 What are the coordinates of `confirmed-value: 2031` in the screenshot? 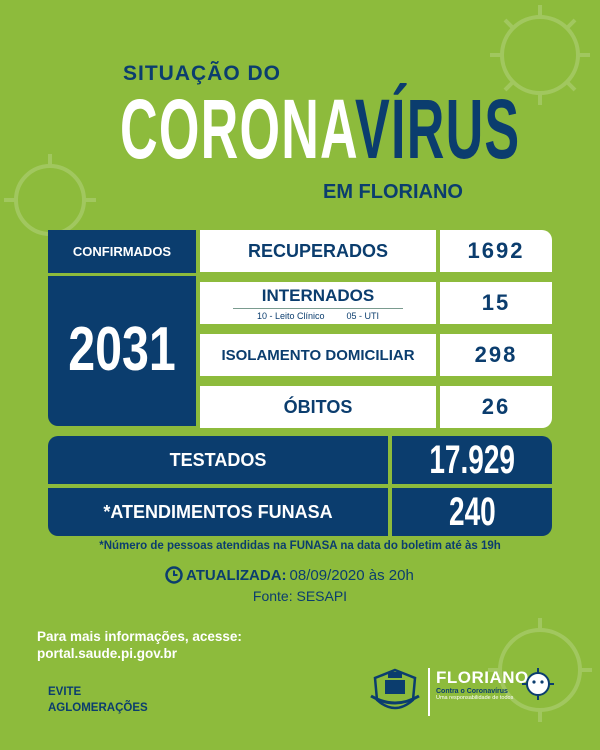 It's located at (122, 349).